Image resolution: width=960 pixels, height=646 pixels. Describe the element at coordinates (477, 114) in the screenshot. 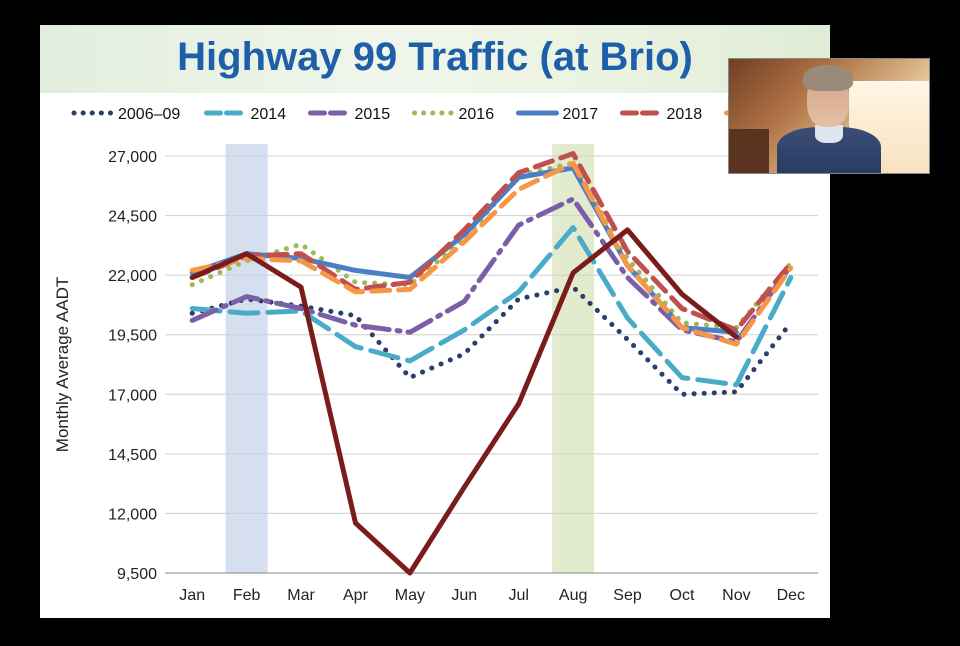

I see `legend-label: 2016` at that location.